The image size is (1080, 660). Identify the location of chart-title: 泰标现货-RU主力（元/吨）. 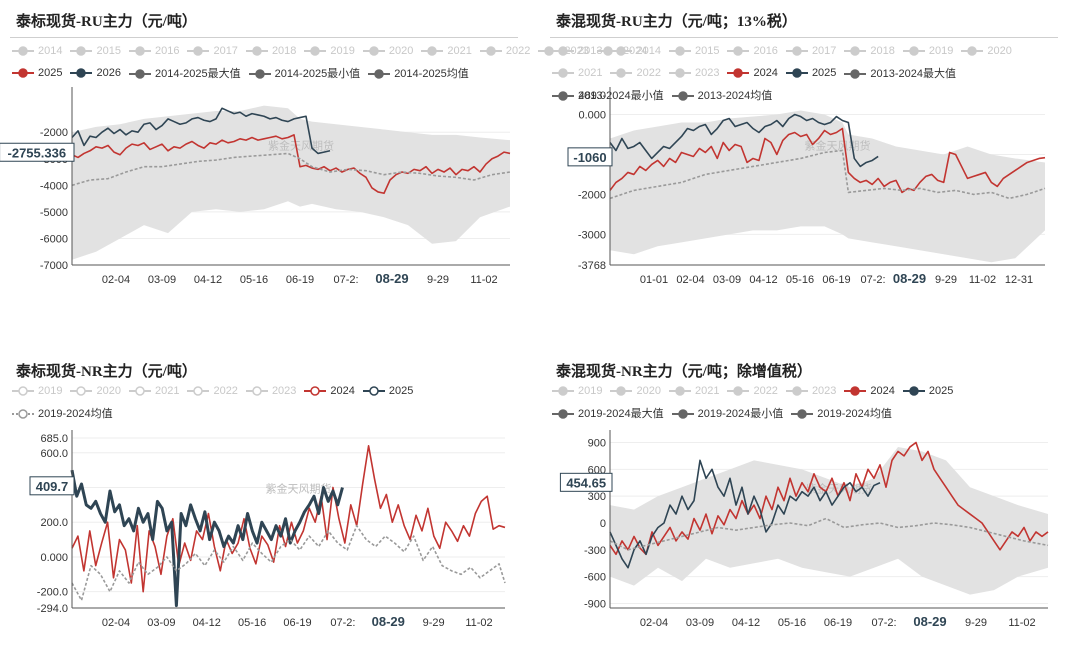
(106, 22).